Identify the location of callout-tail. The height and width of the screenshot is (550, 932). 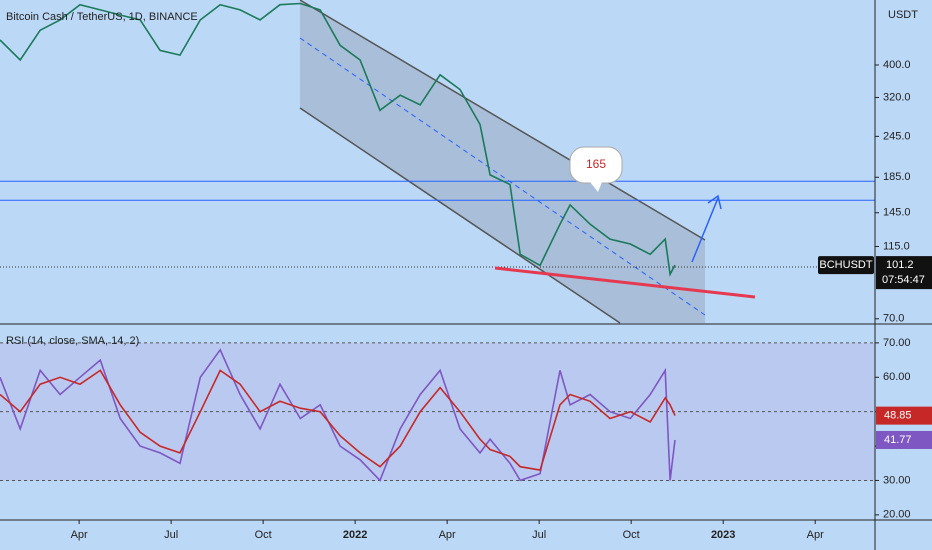
(596, 187).